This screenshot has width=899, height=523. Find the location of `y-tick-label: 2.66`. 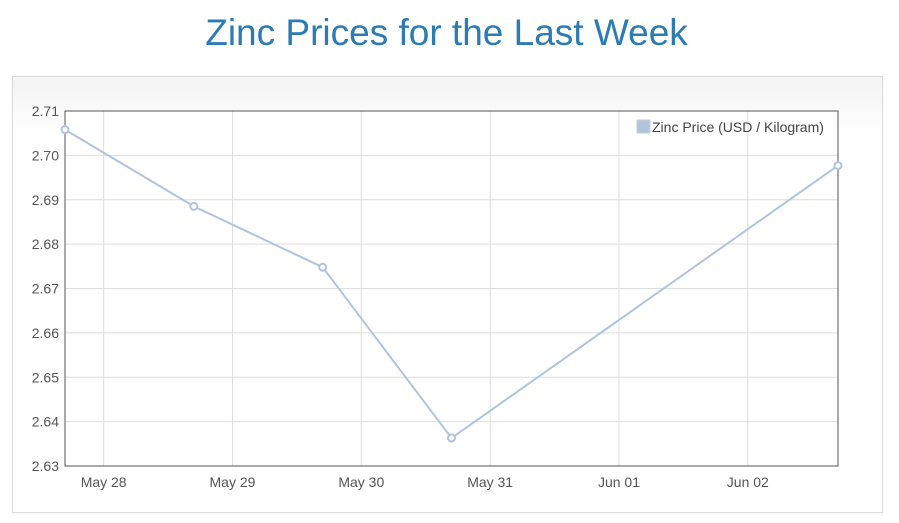

y-tick-label: 2.66 is located at coordinates (45, 333).